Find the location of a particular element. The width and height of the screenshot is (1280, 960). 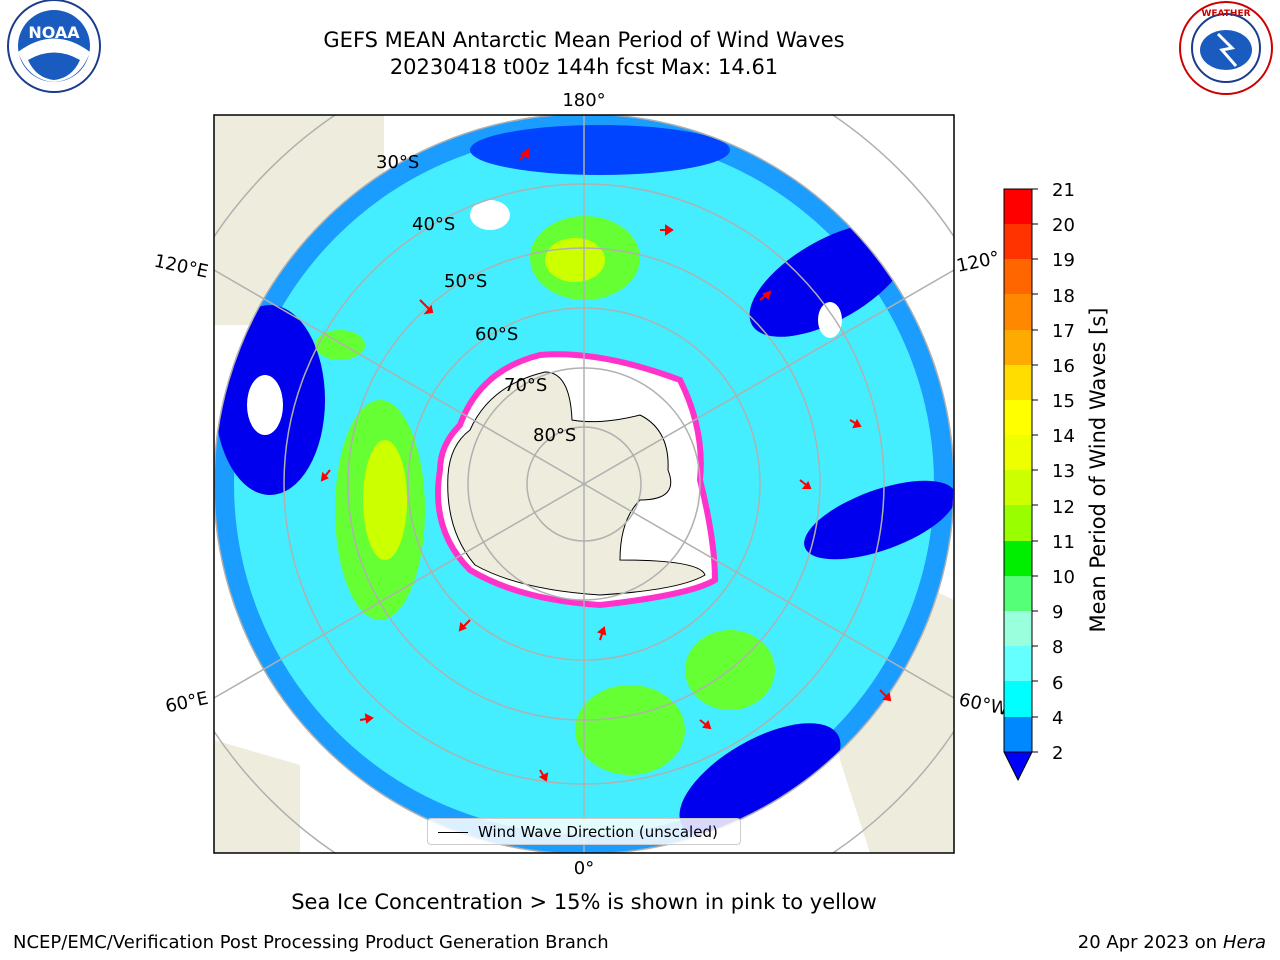

footer-date-text: 20 Apr 2023 on is located at coordinates (1150, 942).